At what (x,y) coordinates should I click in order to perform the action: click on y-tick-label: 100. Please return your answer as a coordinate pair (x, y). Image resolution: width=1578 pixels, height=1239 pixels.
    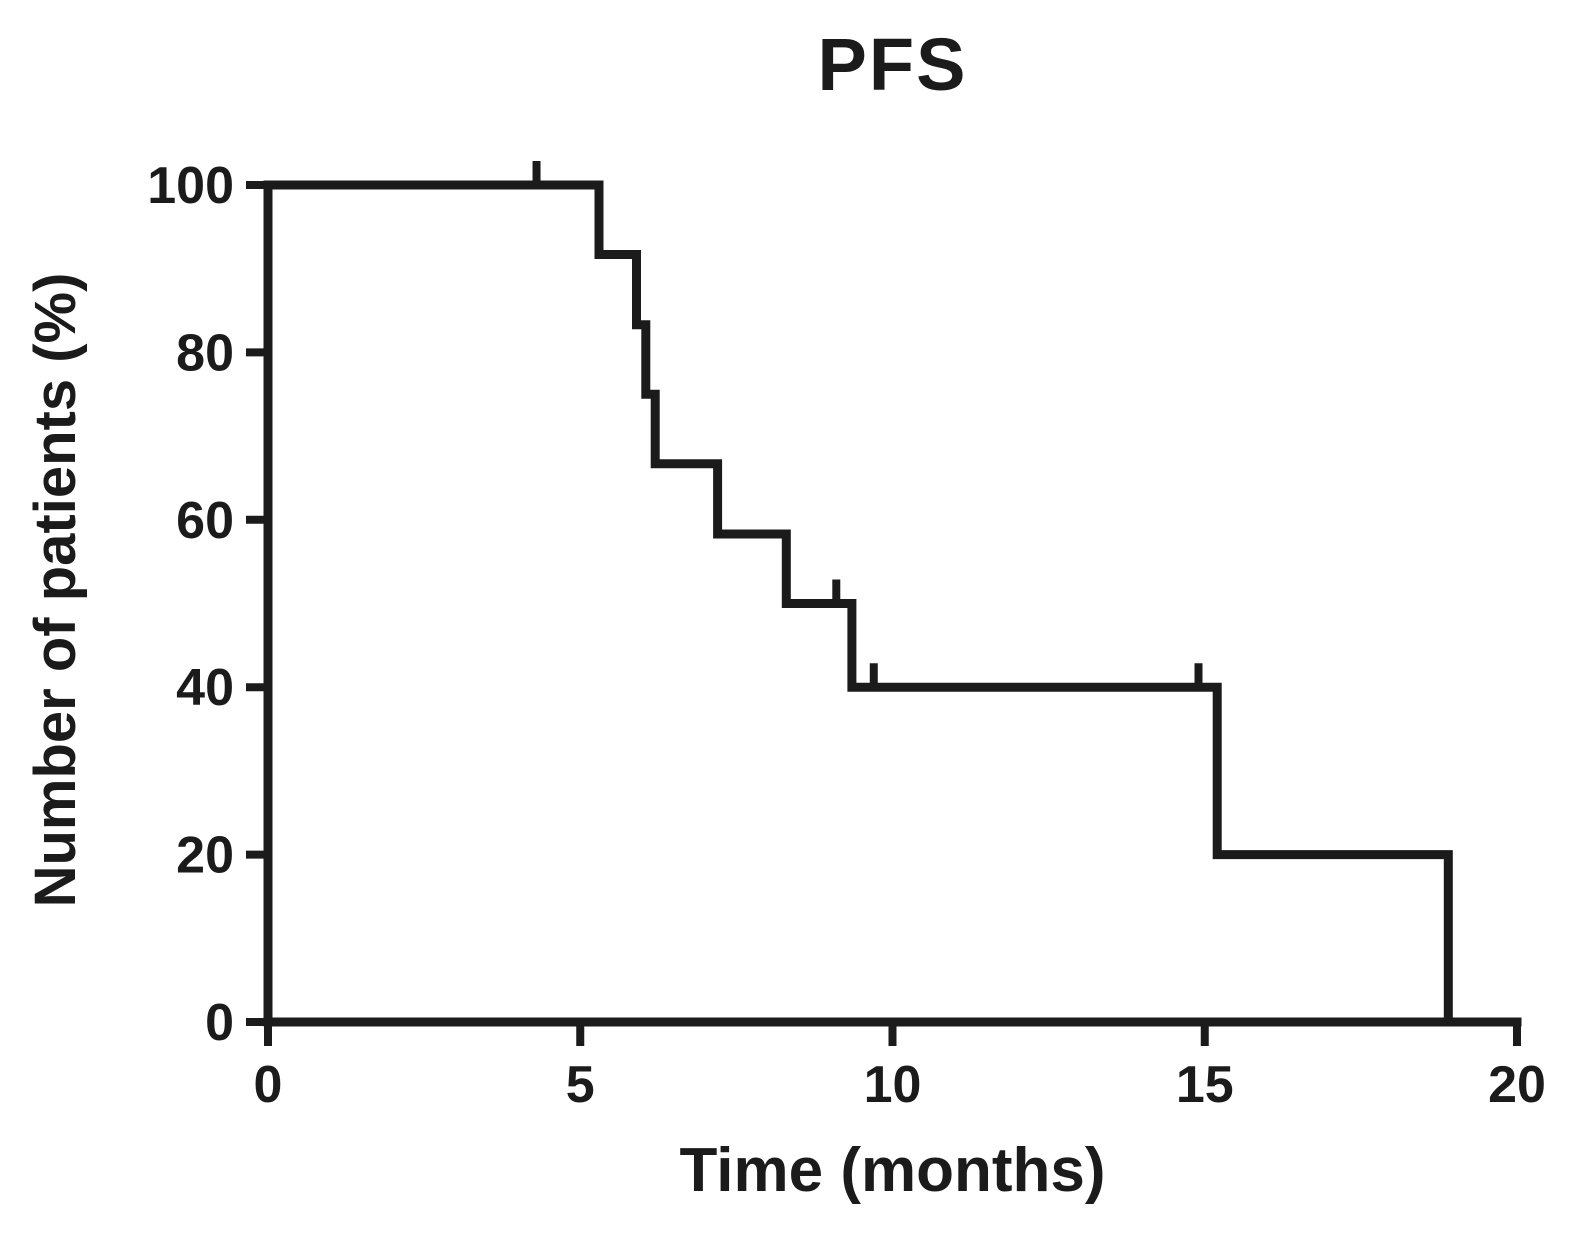
    Looking at the image, I should click on (190, 186).